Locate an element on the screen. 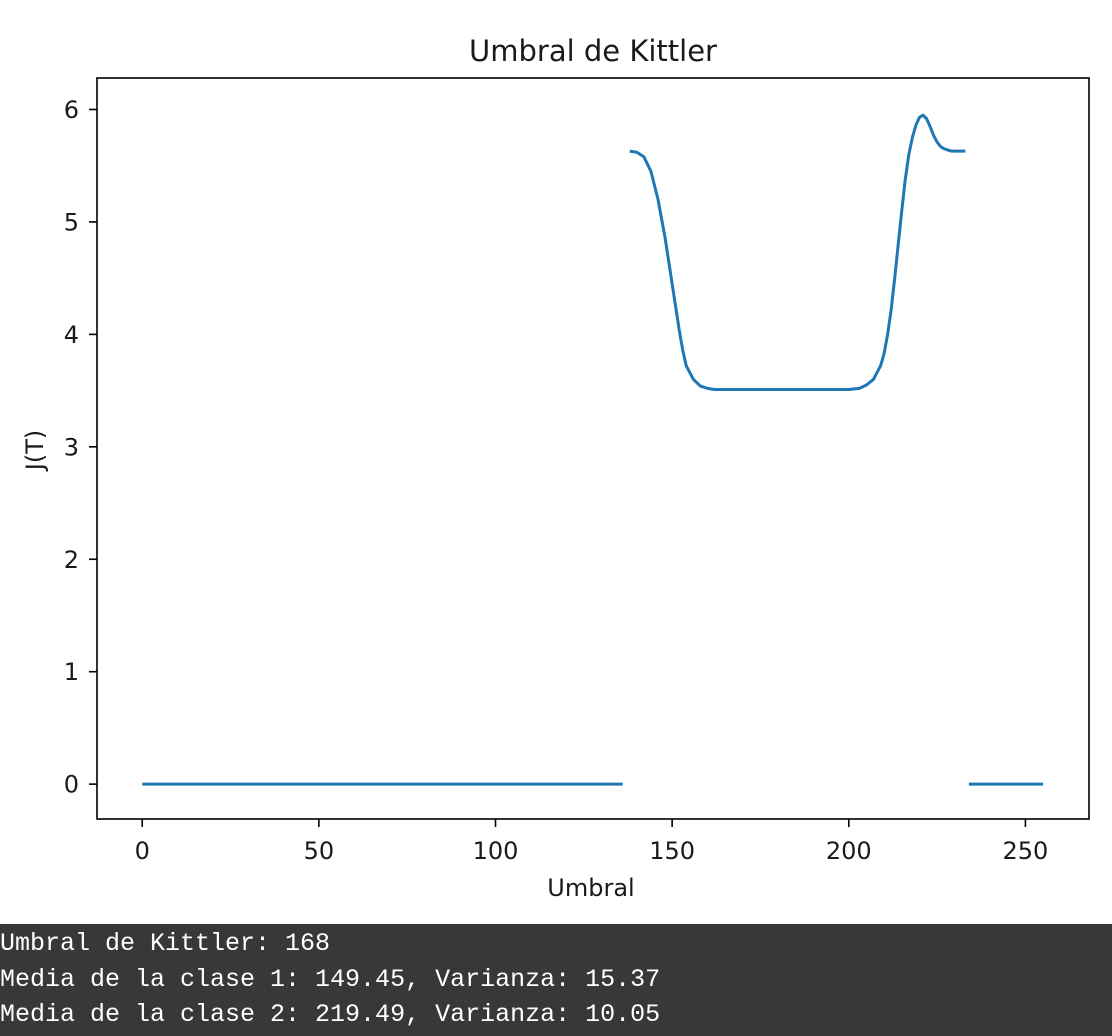  chart-title: Umbral de Kittler is located at coordinates (593, 51).